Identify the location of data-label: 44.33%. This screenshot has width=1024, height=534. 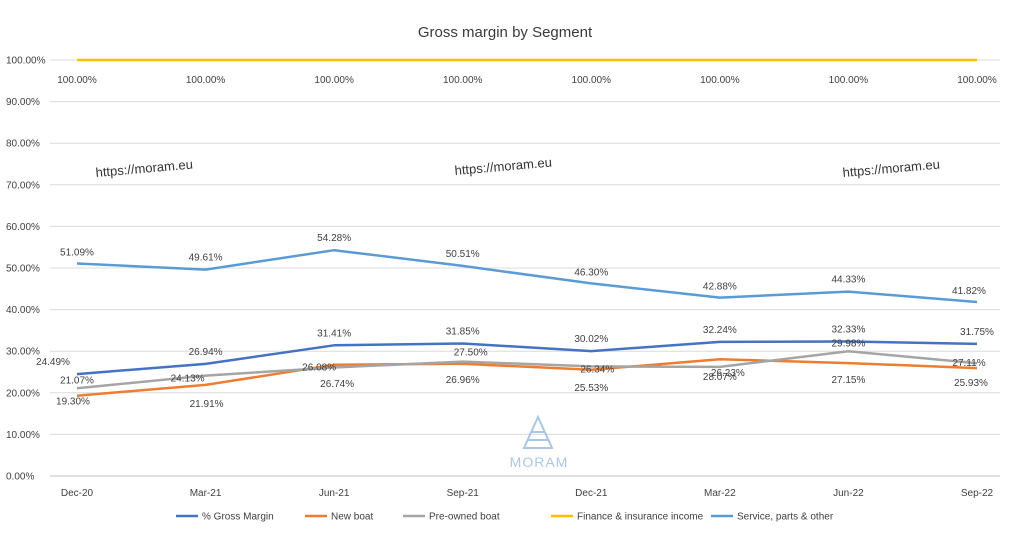
(848, 280).